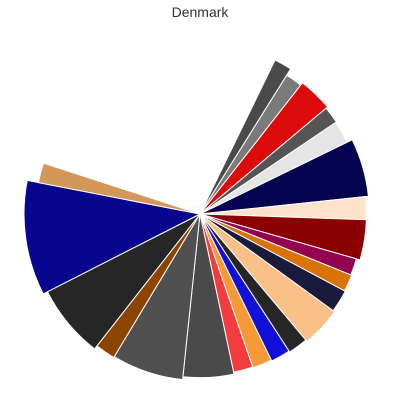  I want to click on chart-title: Denmark, so click(200, 12).